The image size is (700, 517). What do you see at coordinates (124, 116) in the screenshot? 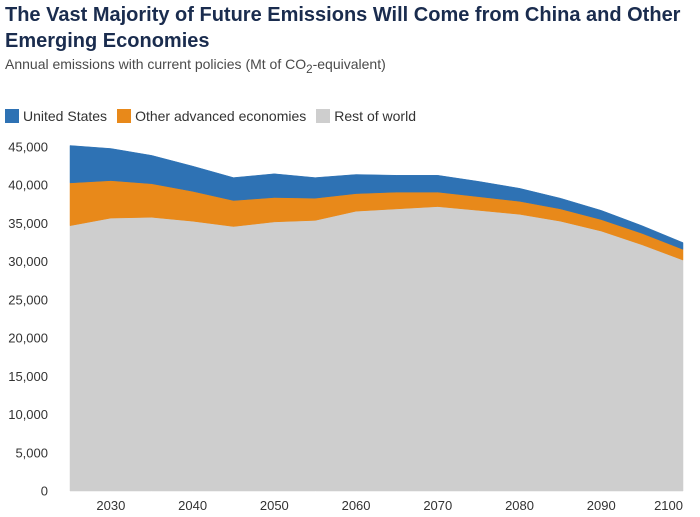
I see `legend-swatch-other-advanced` at bounding box center [124, 116].